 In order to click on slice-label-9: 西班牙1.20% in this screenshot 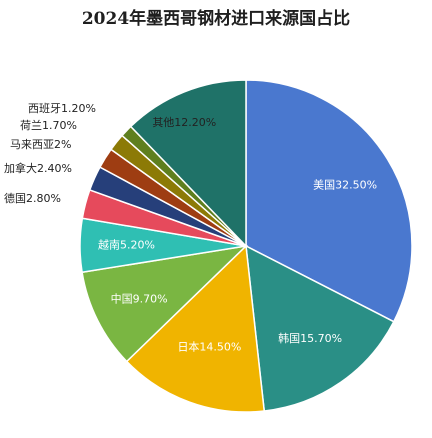, I will do `click(62, 108)`.